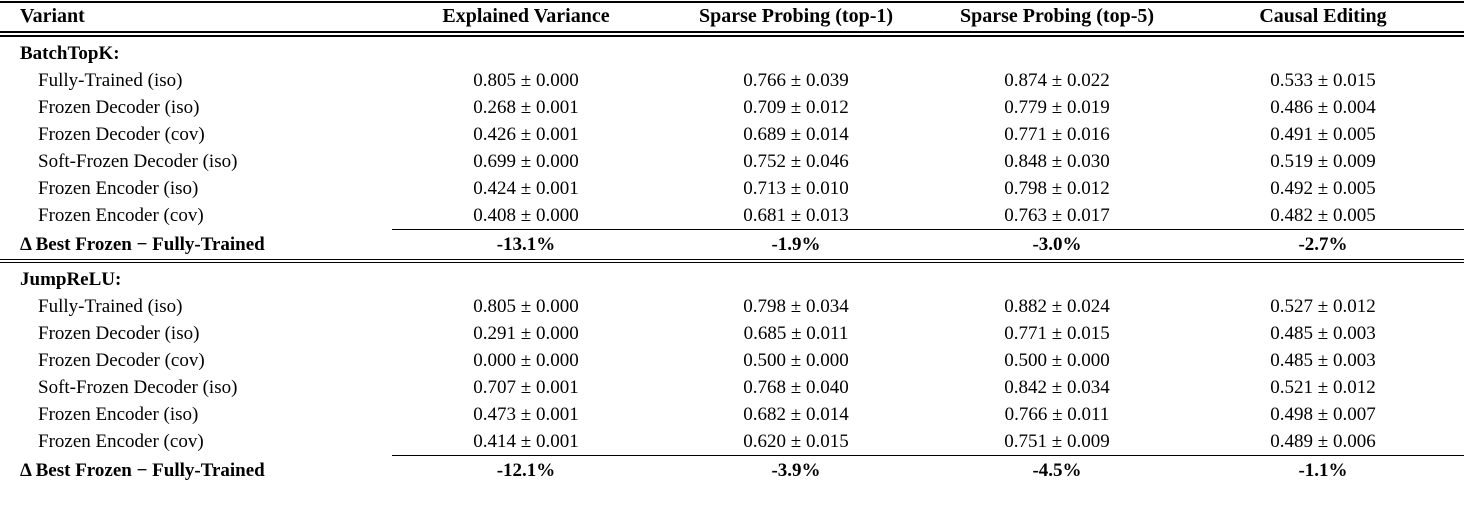 The image size is (1464, 513). What do you see at coordinates (70, 53) in the screenshot?
I see `section-title: BatchTopK:` at bounding box center [70, 53].